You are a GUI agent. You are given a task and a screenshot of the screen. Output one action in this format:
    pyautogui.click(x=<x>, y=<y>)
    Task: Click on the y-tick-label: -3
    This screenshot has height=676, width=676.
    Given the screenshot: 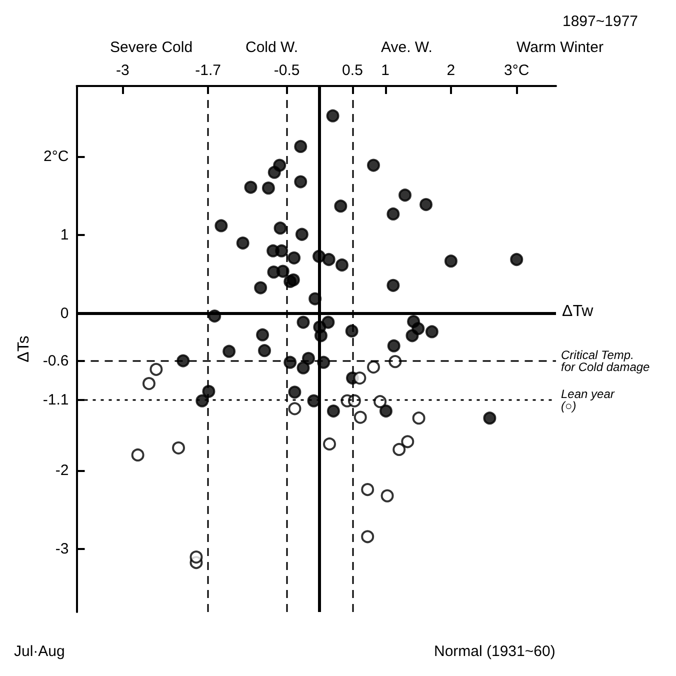 What is the action you would take?
    pyautogui.click(x=62, y=549)
    